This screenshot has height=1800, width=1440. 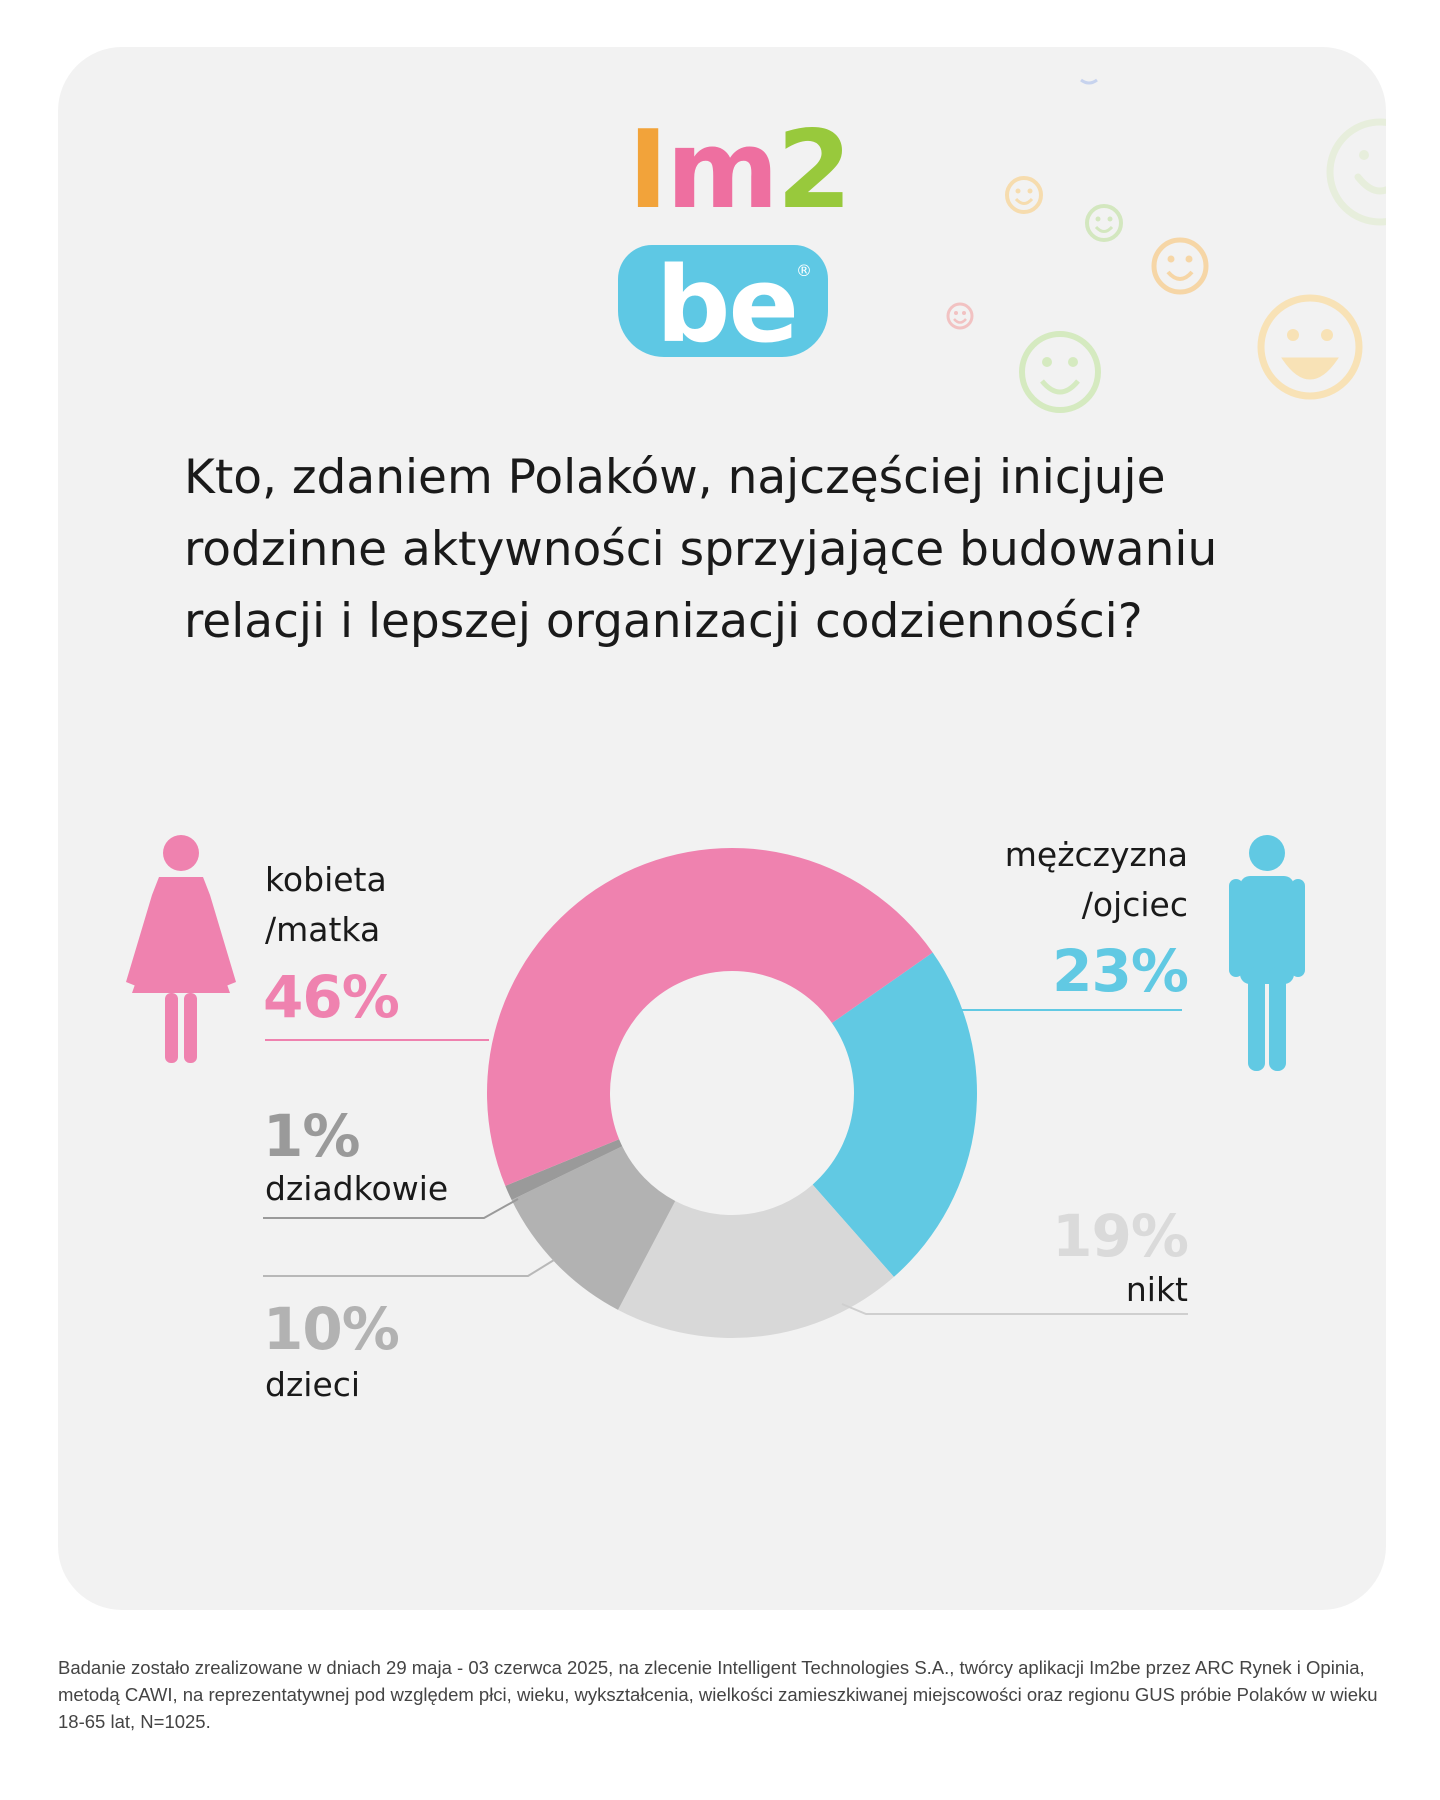 I want to click on smiley-decoration, so click(x=1166, y=245).